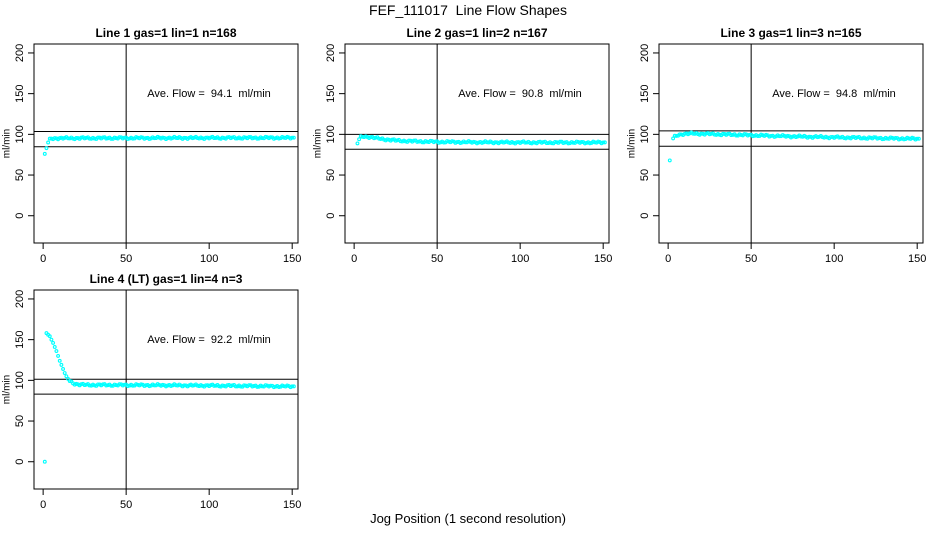  I want to click on subplot-title: Line 3 gas=1 lin=3 n=165, so click(791, 33).